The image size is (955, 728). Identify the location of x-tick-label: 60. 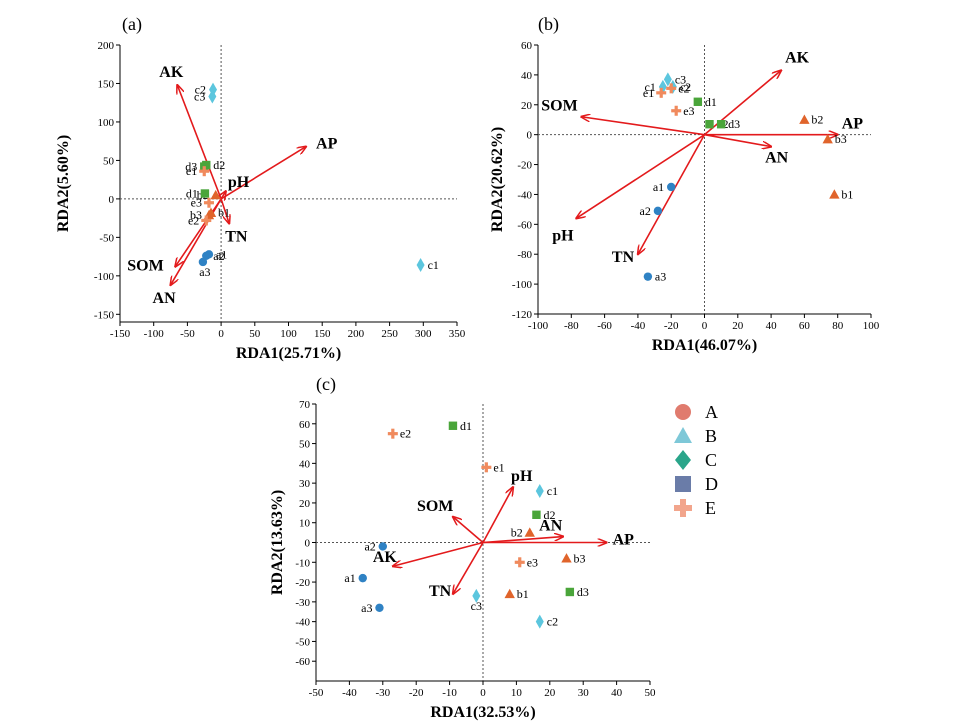
(805, 326).